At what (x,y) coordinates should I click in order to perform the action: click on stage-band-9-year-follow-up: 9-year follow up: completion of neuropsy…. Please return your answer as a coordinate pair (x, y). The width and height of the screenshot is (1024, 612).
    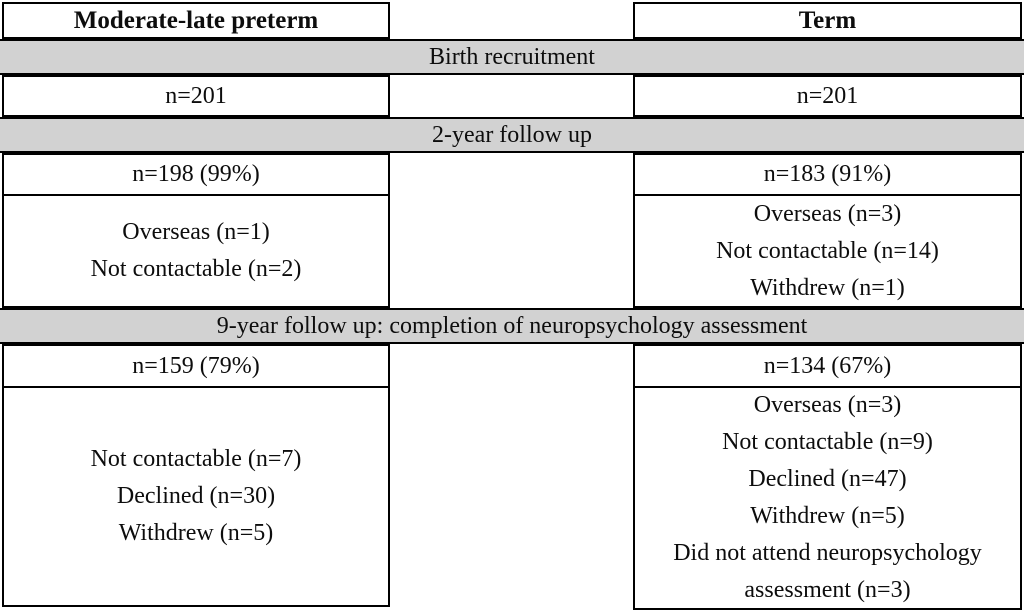
    Looking at the image, I should click on (512, 326).